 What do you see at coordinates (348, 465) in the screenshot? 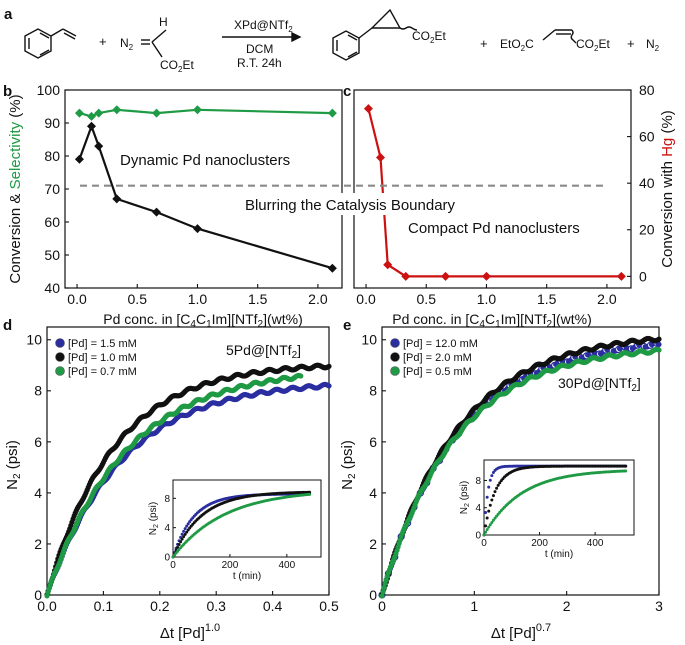
I see `y-axis-label-e: N2 (psi)` at bounding box center [348, 465].